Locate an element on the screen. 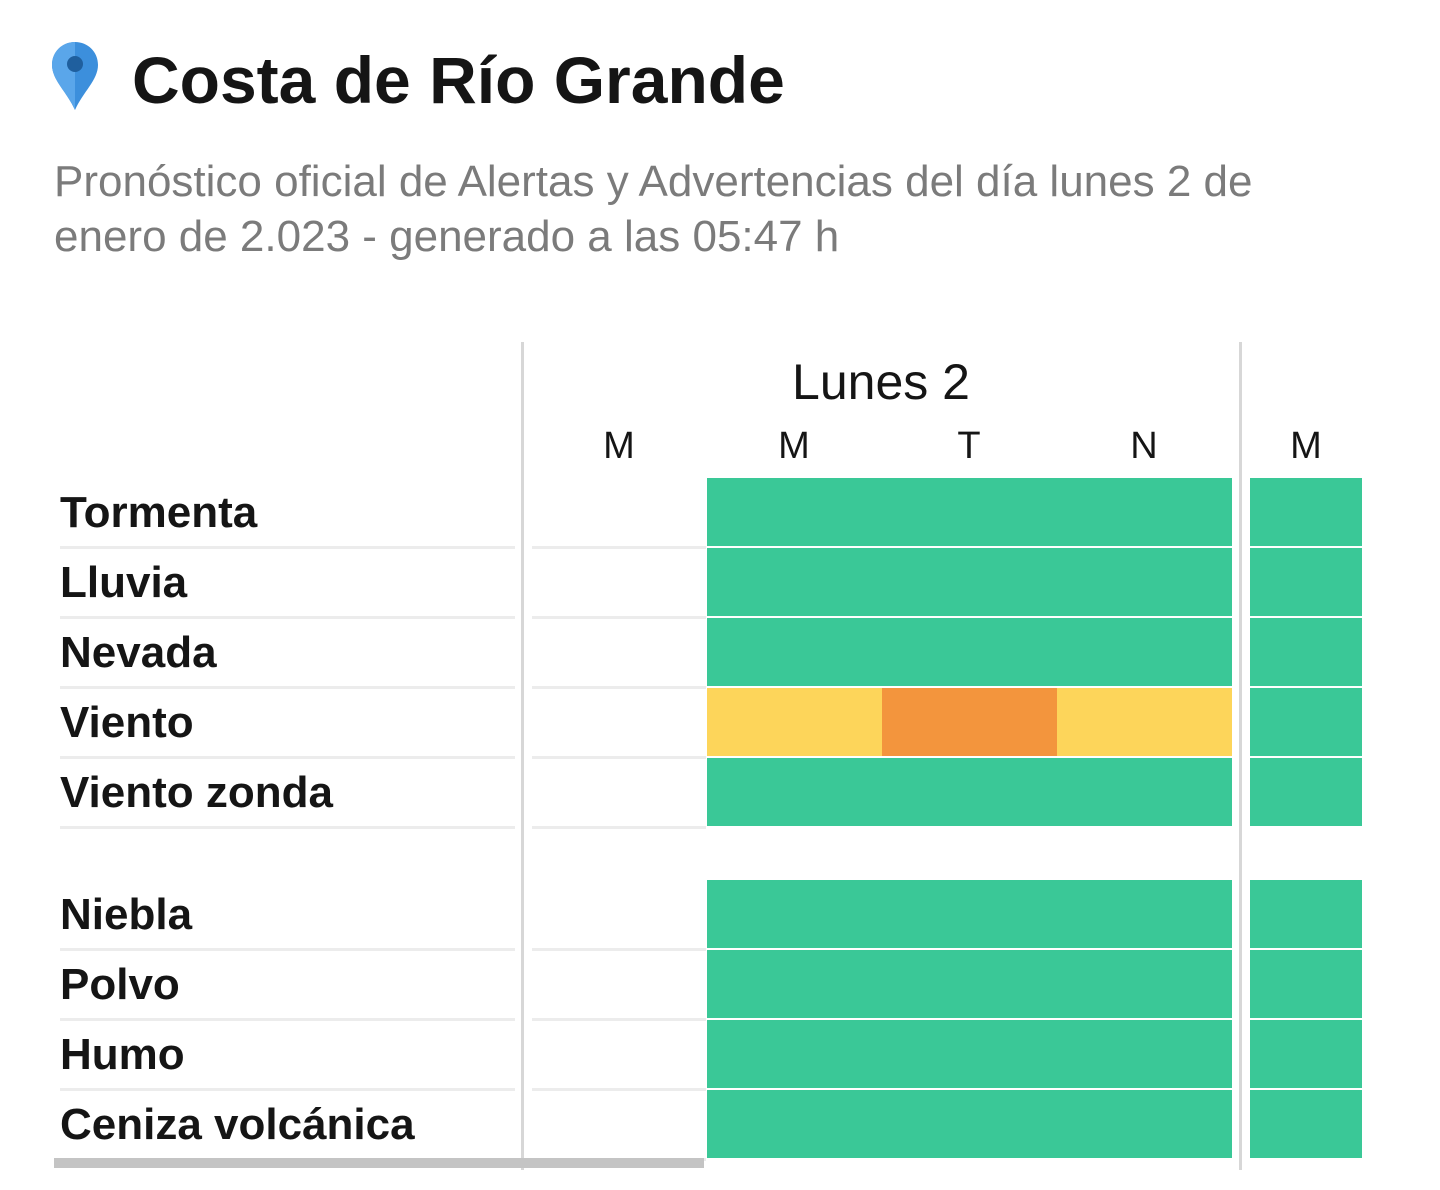  row-label: Humo is located at coordinates (122, 1054).